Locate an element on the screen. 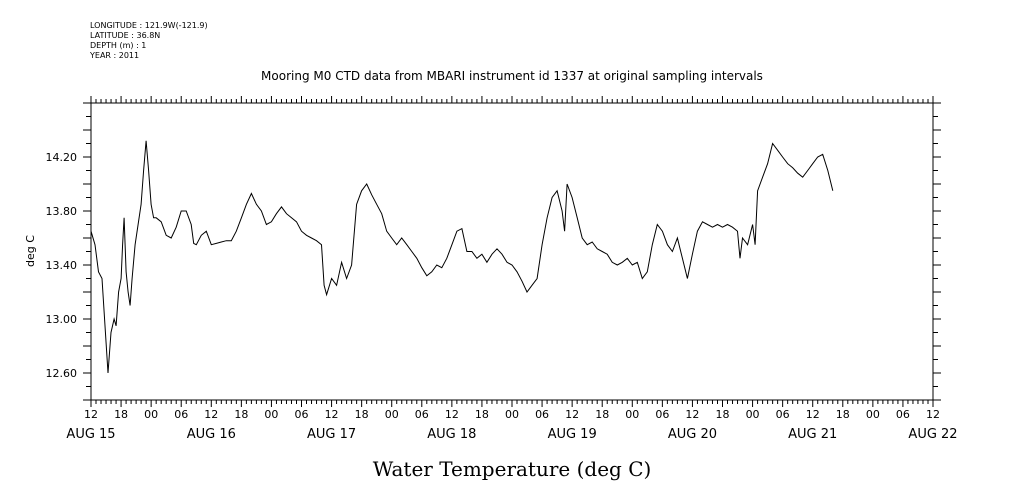 The width and height of the screenshot is (1009, 504). y-tick-label: 12.60 is located at coordinates (62, 373).